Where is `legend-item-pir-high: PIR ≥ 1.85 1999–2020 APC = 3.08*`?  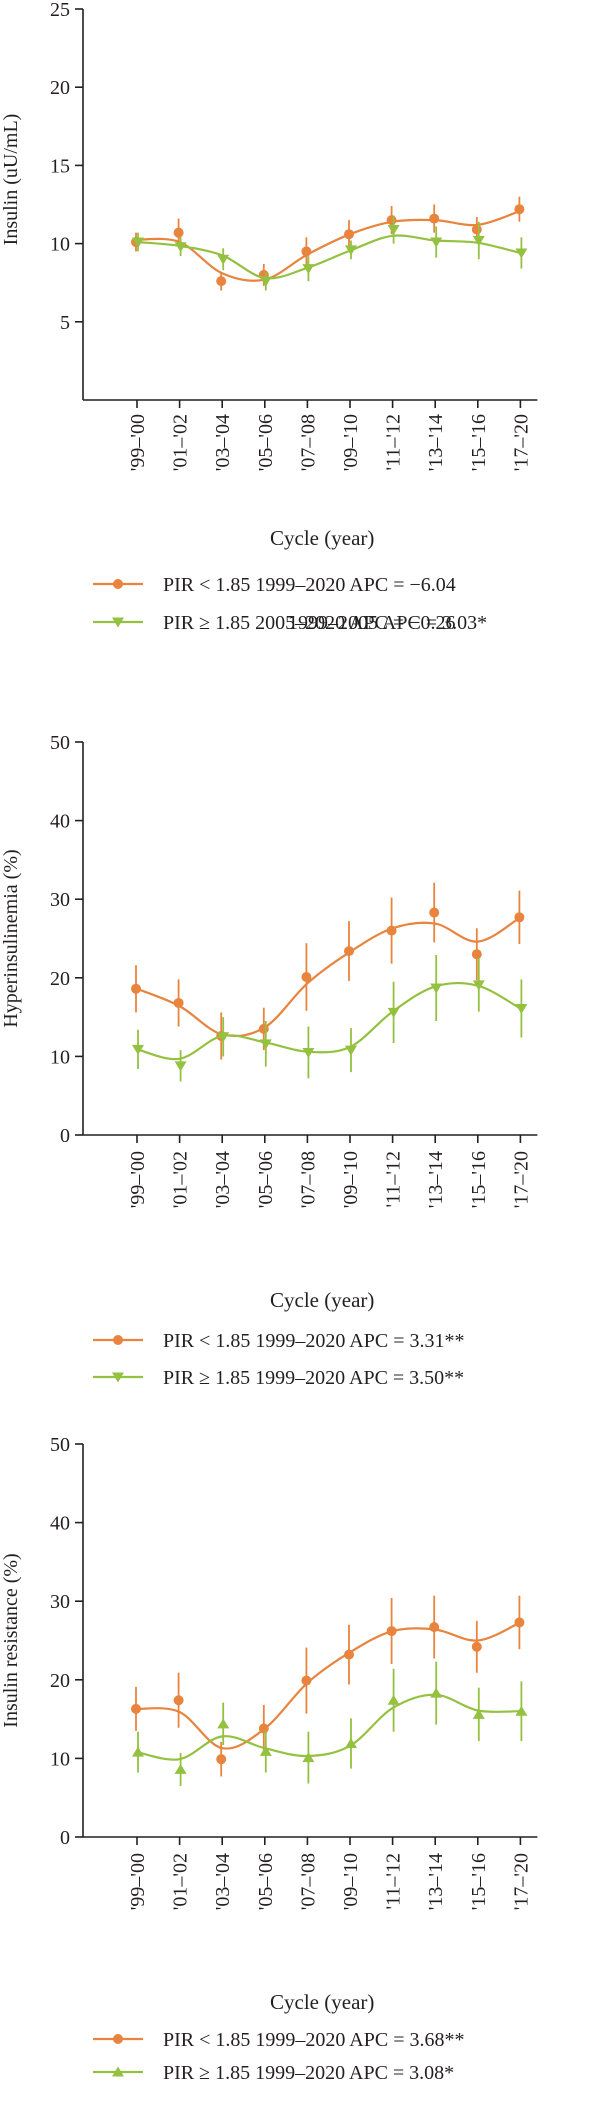
legend-item-pir-high: PIR ≥ 1.85 1999–2020 APC = 3.08* is located at coordinates (273, 2073).